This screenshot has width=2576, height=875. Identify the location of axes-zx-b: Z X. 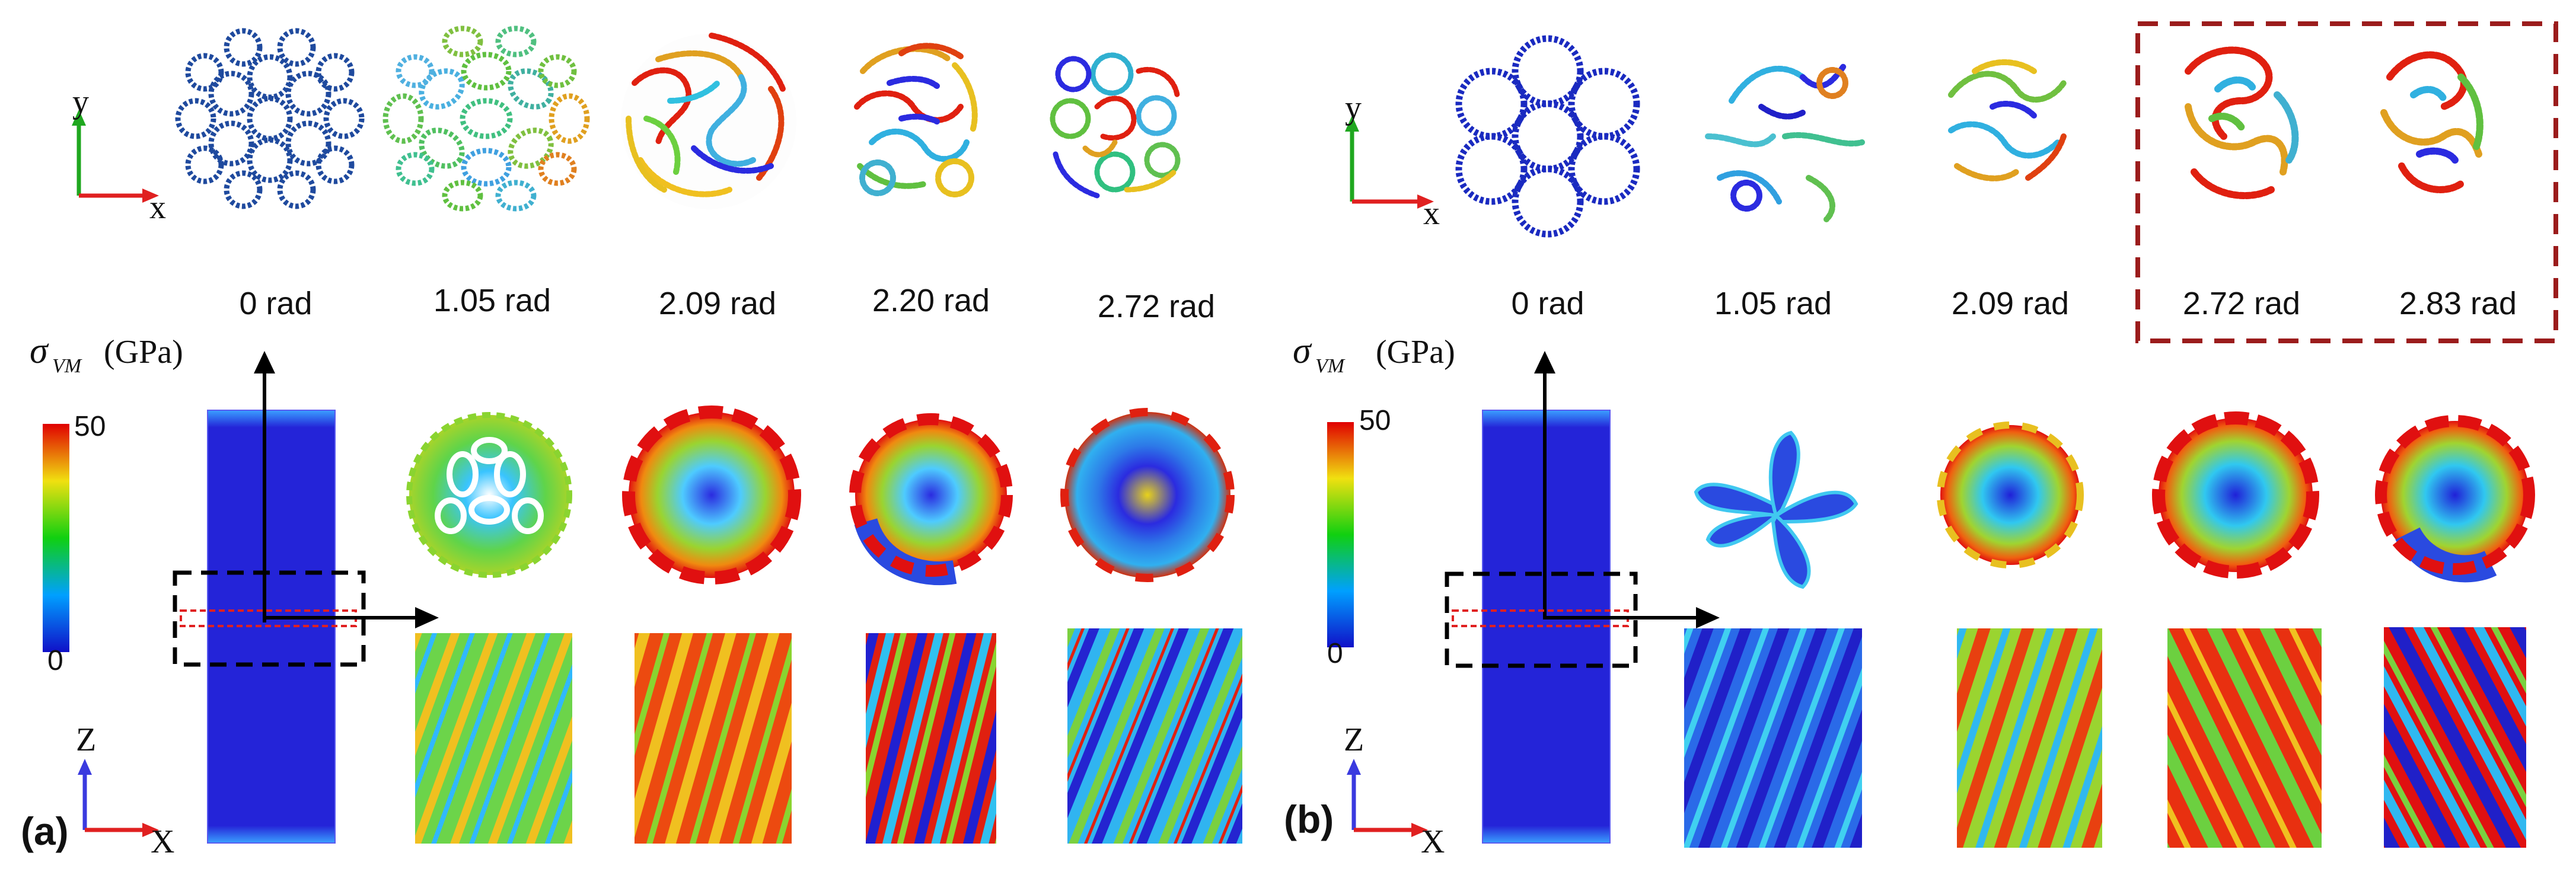
(1394, 791).